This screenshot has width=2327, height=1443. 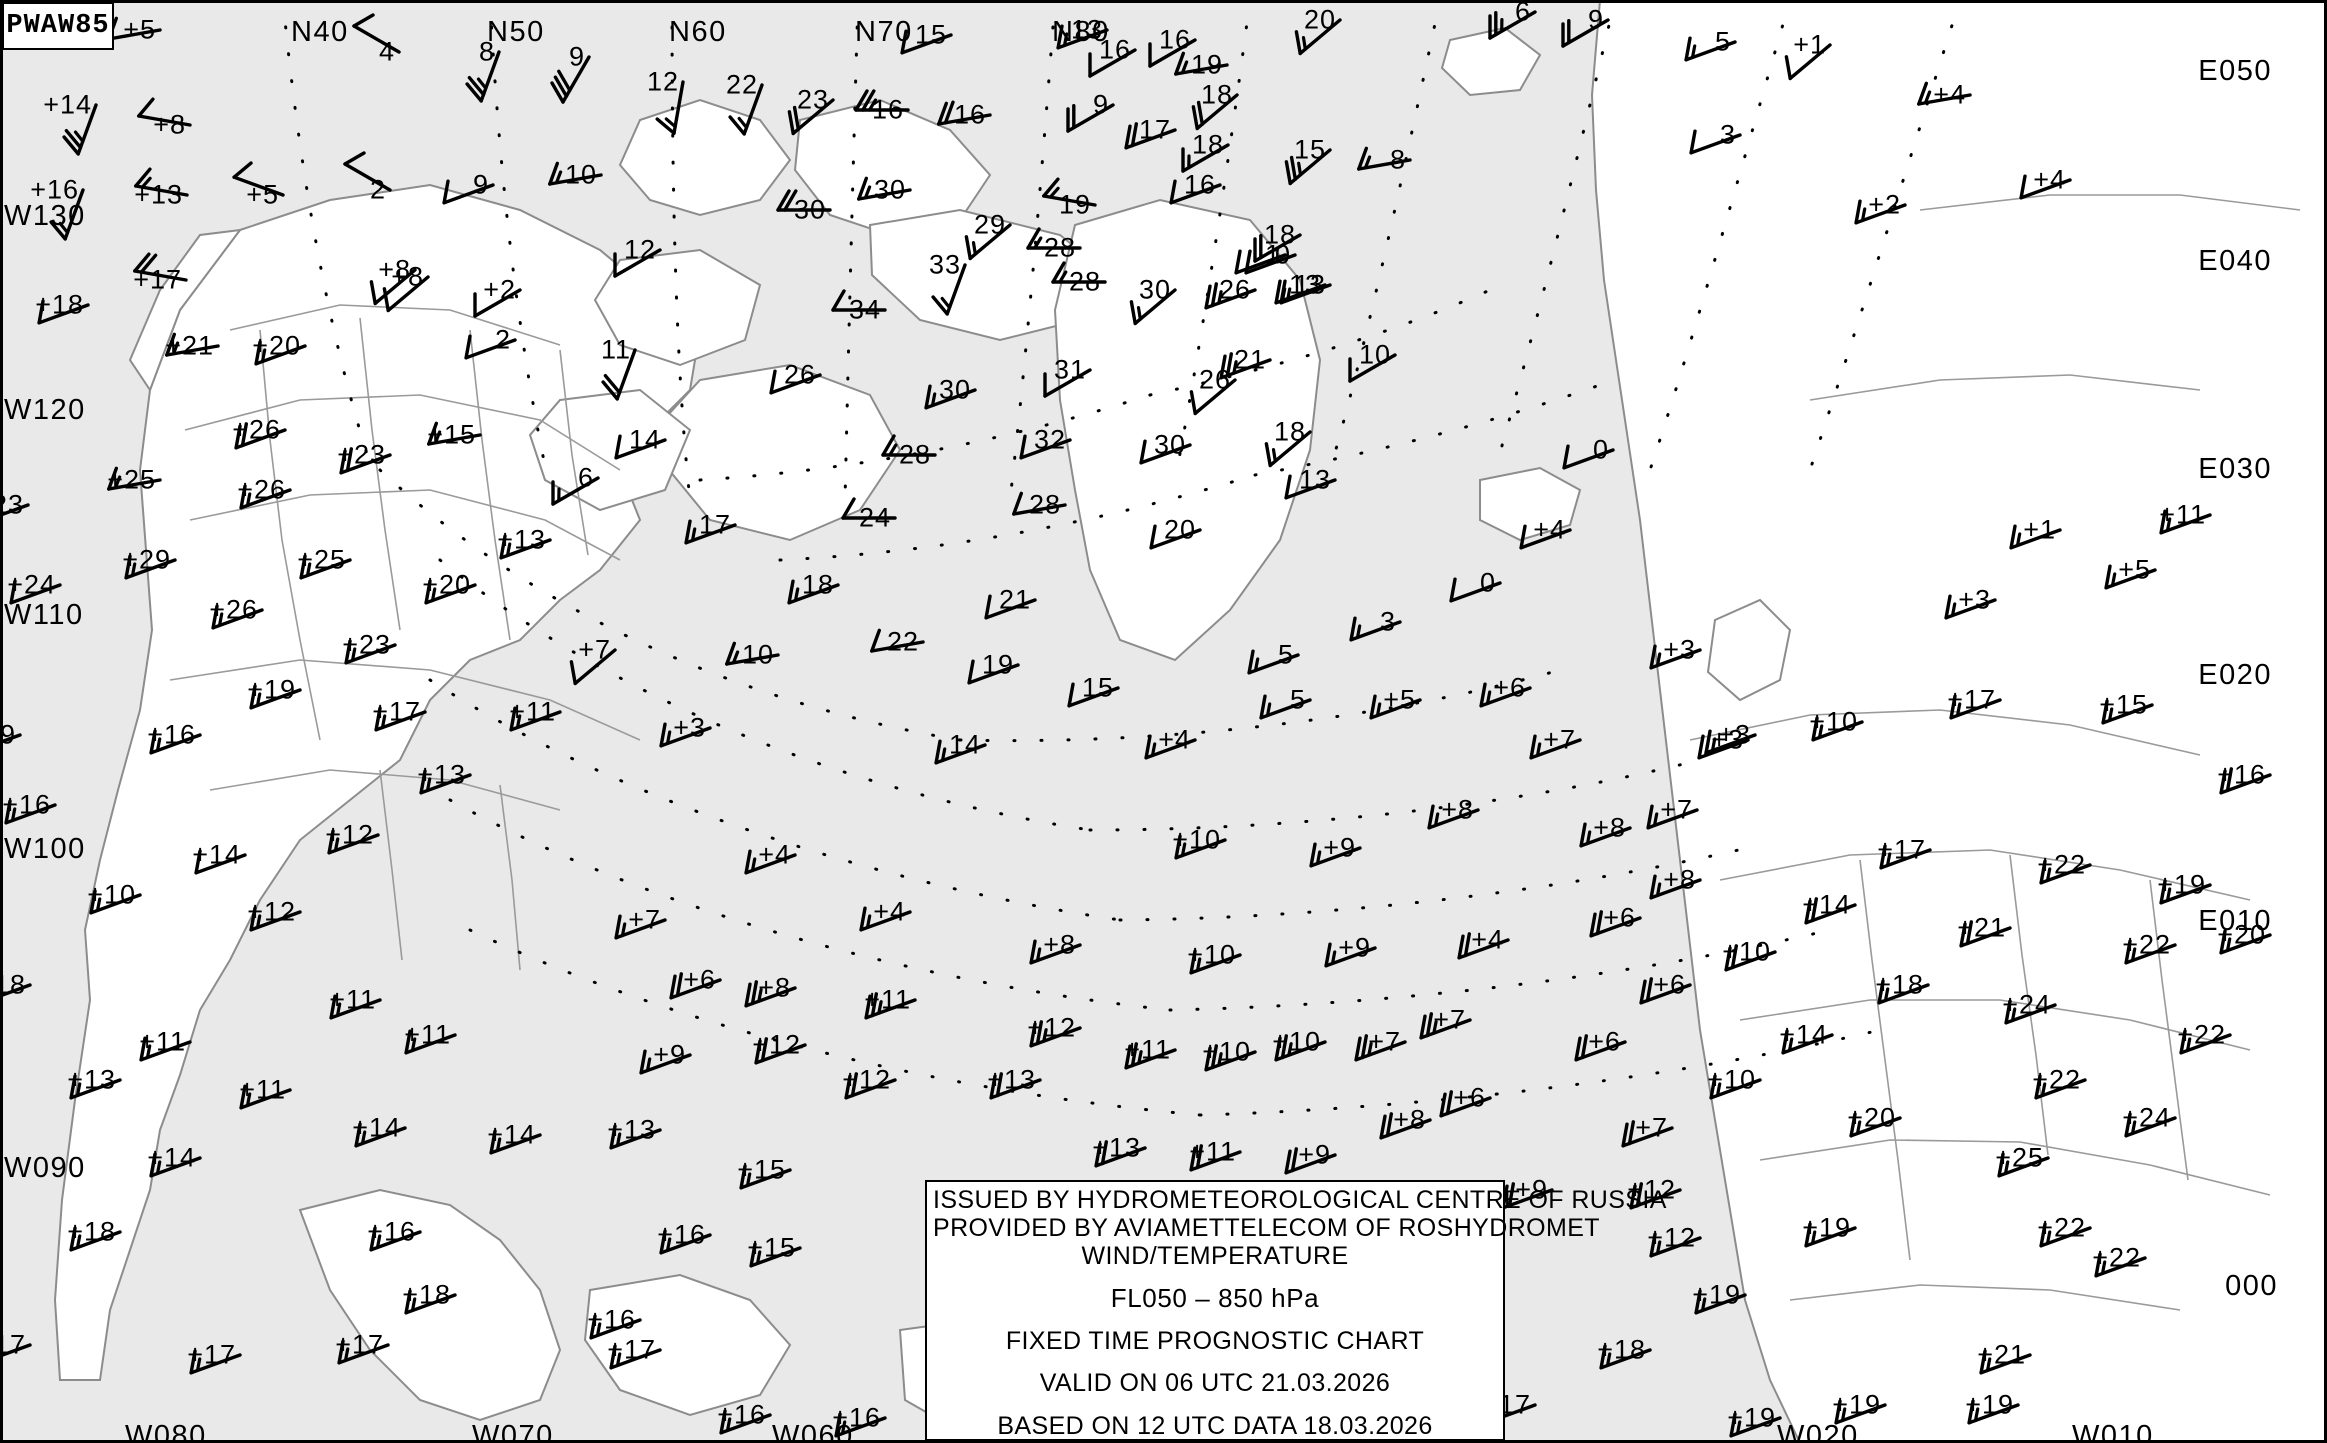 What do you see at coordinates (1215, 1340) in the screenshot?
I see `legend-charttype-line: FIXED TIME PROGNOSTIC CHART` at bounding box center [1215, 1340].